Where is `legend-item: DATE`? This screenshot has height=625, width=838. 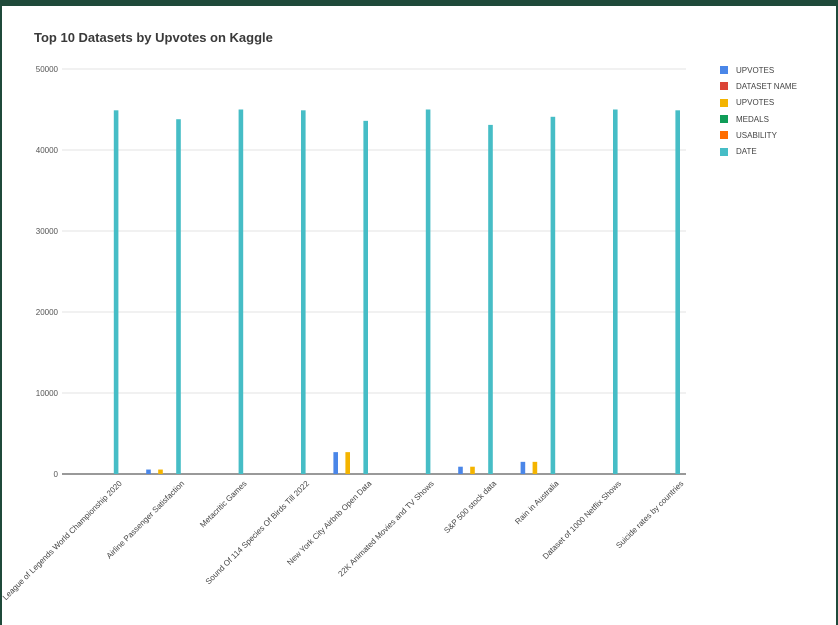
legend-item: DATE is located at coordinates (758, 151).